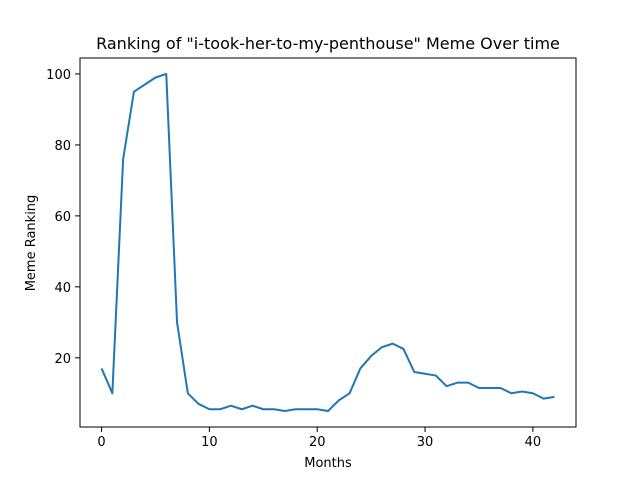 This screenshot has width=640, height=480. I want to click on y-tick-label: 100, so click(58, 75).